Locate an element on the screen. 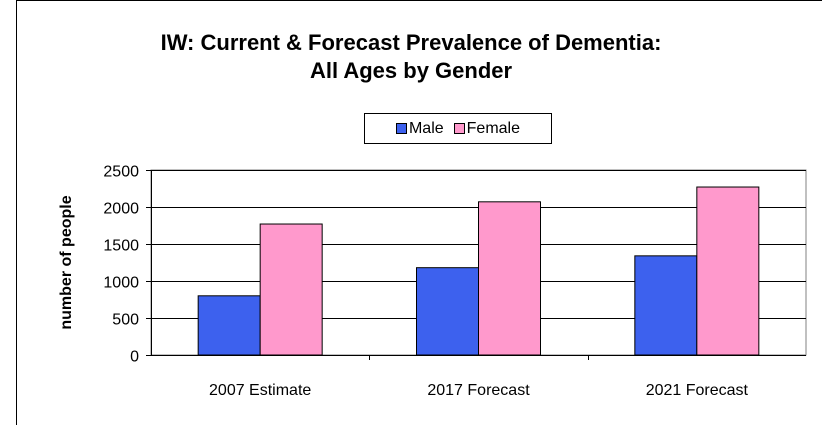 Image resolution: width=822 pixels, height=425 pixels. y-tick-label: 1000 is located at coordinates (121, 283).